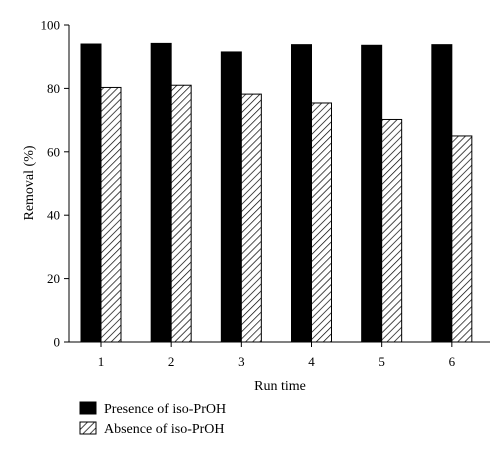 Image resolution: width=500 pixels, height=466 pixels. Describe the element at coordinates (29, 182) in the screenshot. I see `y-axis-title: Removal (%)` at that location.